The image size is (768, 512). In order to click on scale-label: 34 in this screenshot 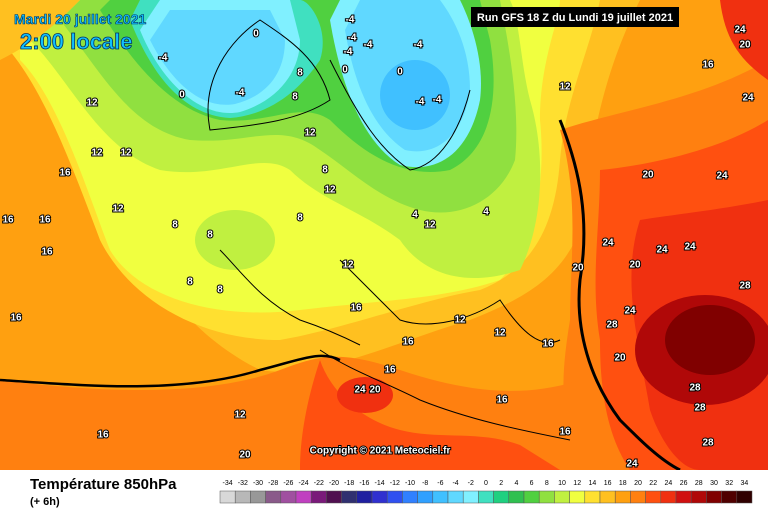, I will do `click(745, 483)`.